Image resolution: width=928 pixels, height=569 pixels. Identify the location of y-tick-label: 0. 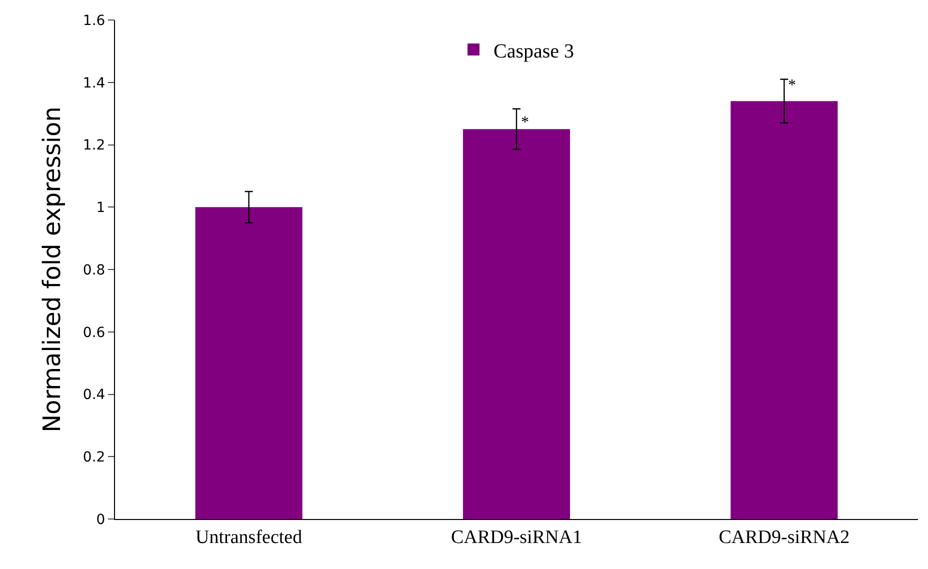
(101, 520).